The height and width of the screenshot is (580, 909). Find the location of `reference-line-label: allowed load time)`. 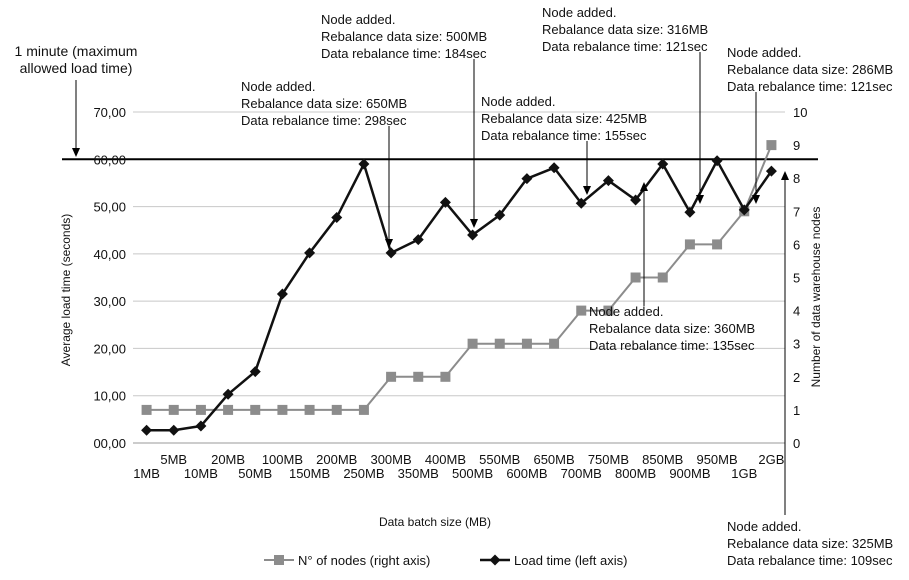

reference-line-label: allowed load time) is located at coordinates (76, 68).